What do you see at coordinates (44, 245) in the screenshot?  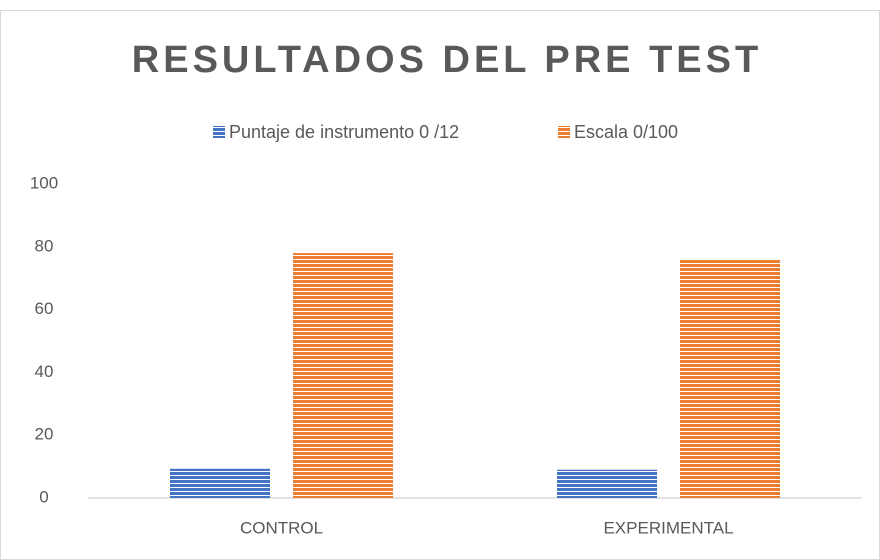 I see `y-tick-label: 80` at bounding box center [44, 245].